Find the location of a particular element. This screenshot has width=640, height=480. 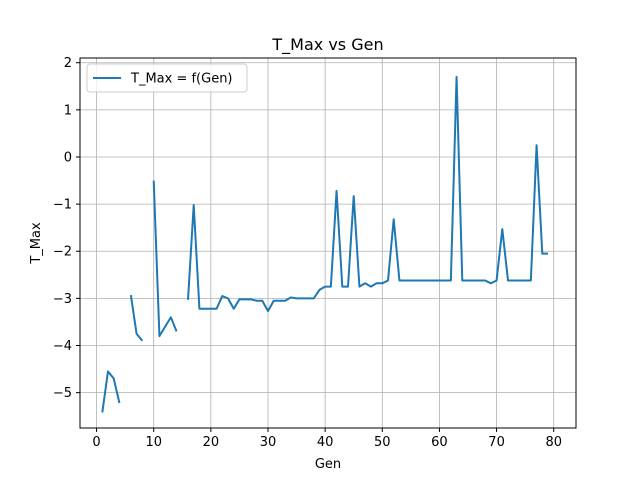

y-axis-label: T_Max is located at coordinates (36, 243).